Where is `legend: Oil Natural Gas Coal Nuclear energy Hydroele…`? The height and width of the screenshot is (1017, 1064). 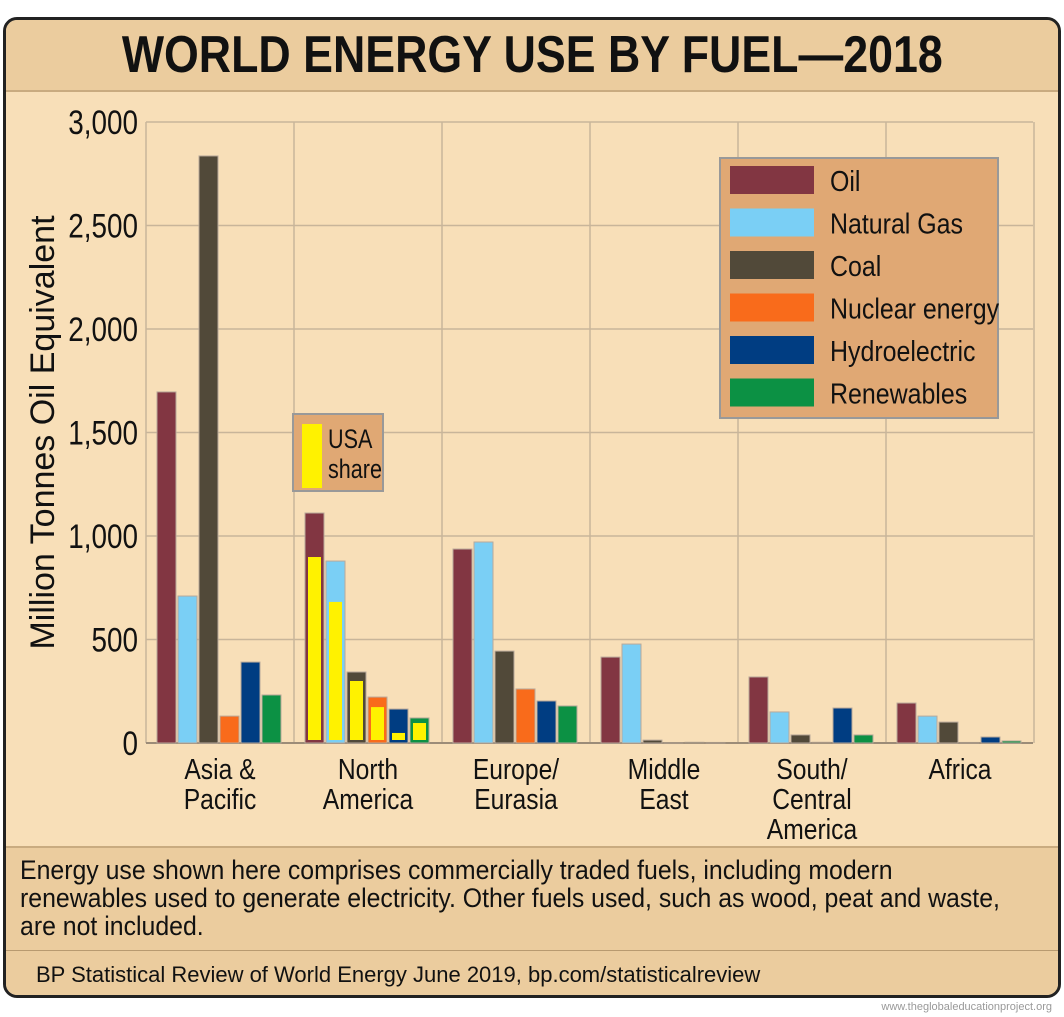
legend: Oil Natural Gas Coal Nuclear energy Hydroele… is located at coordinates (859, 288).